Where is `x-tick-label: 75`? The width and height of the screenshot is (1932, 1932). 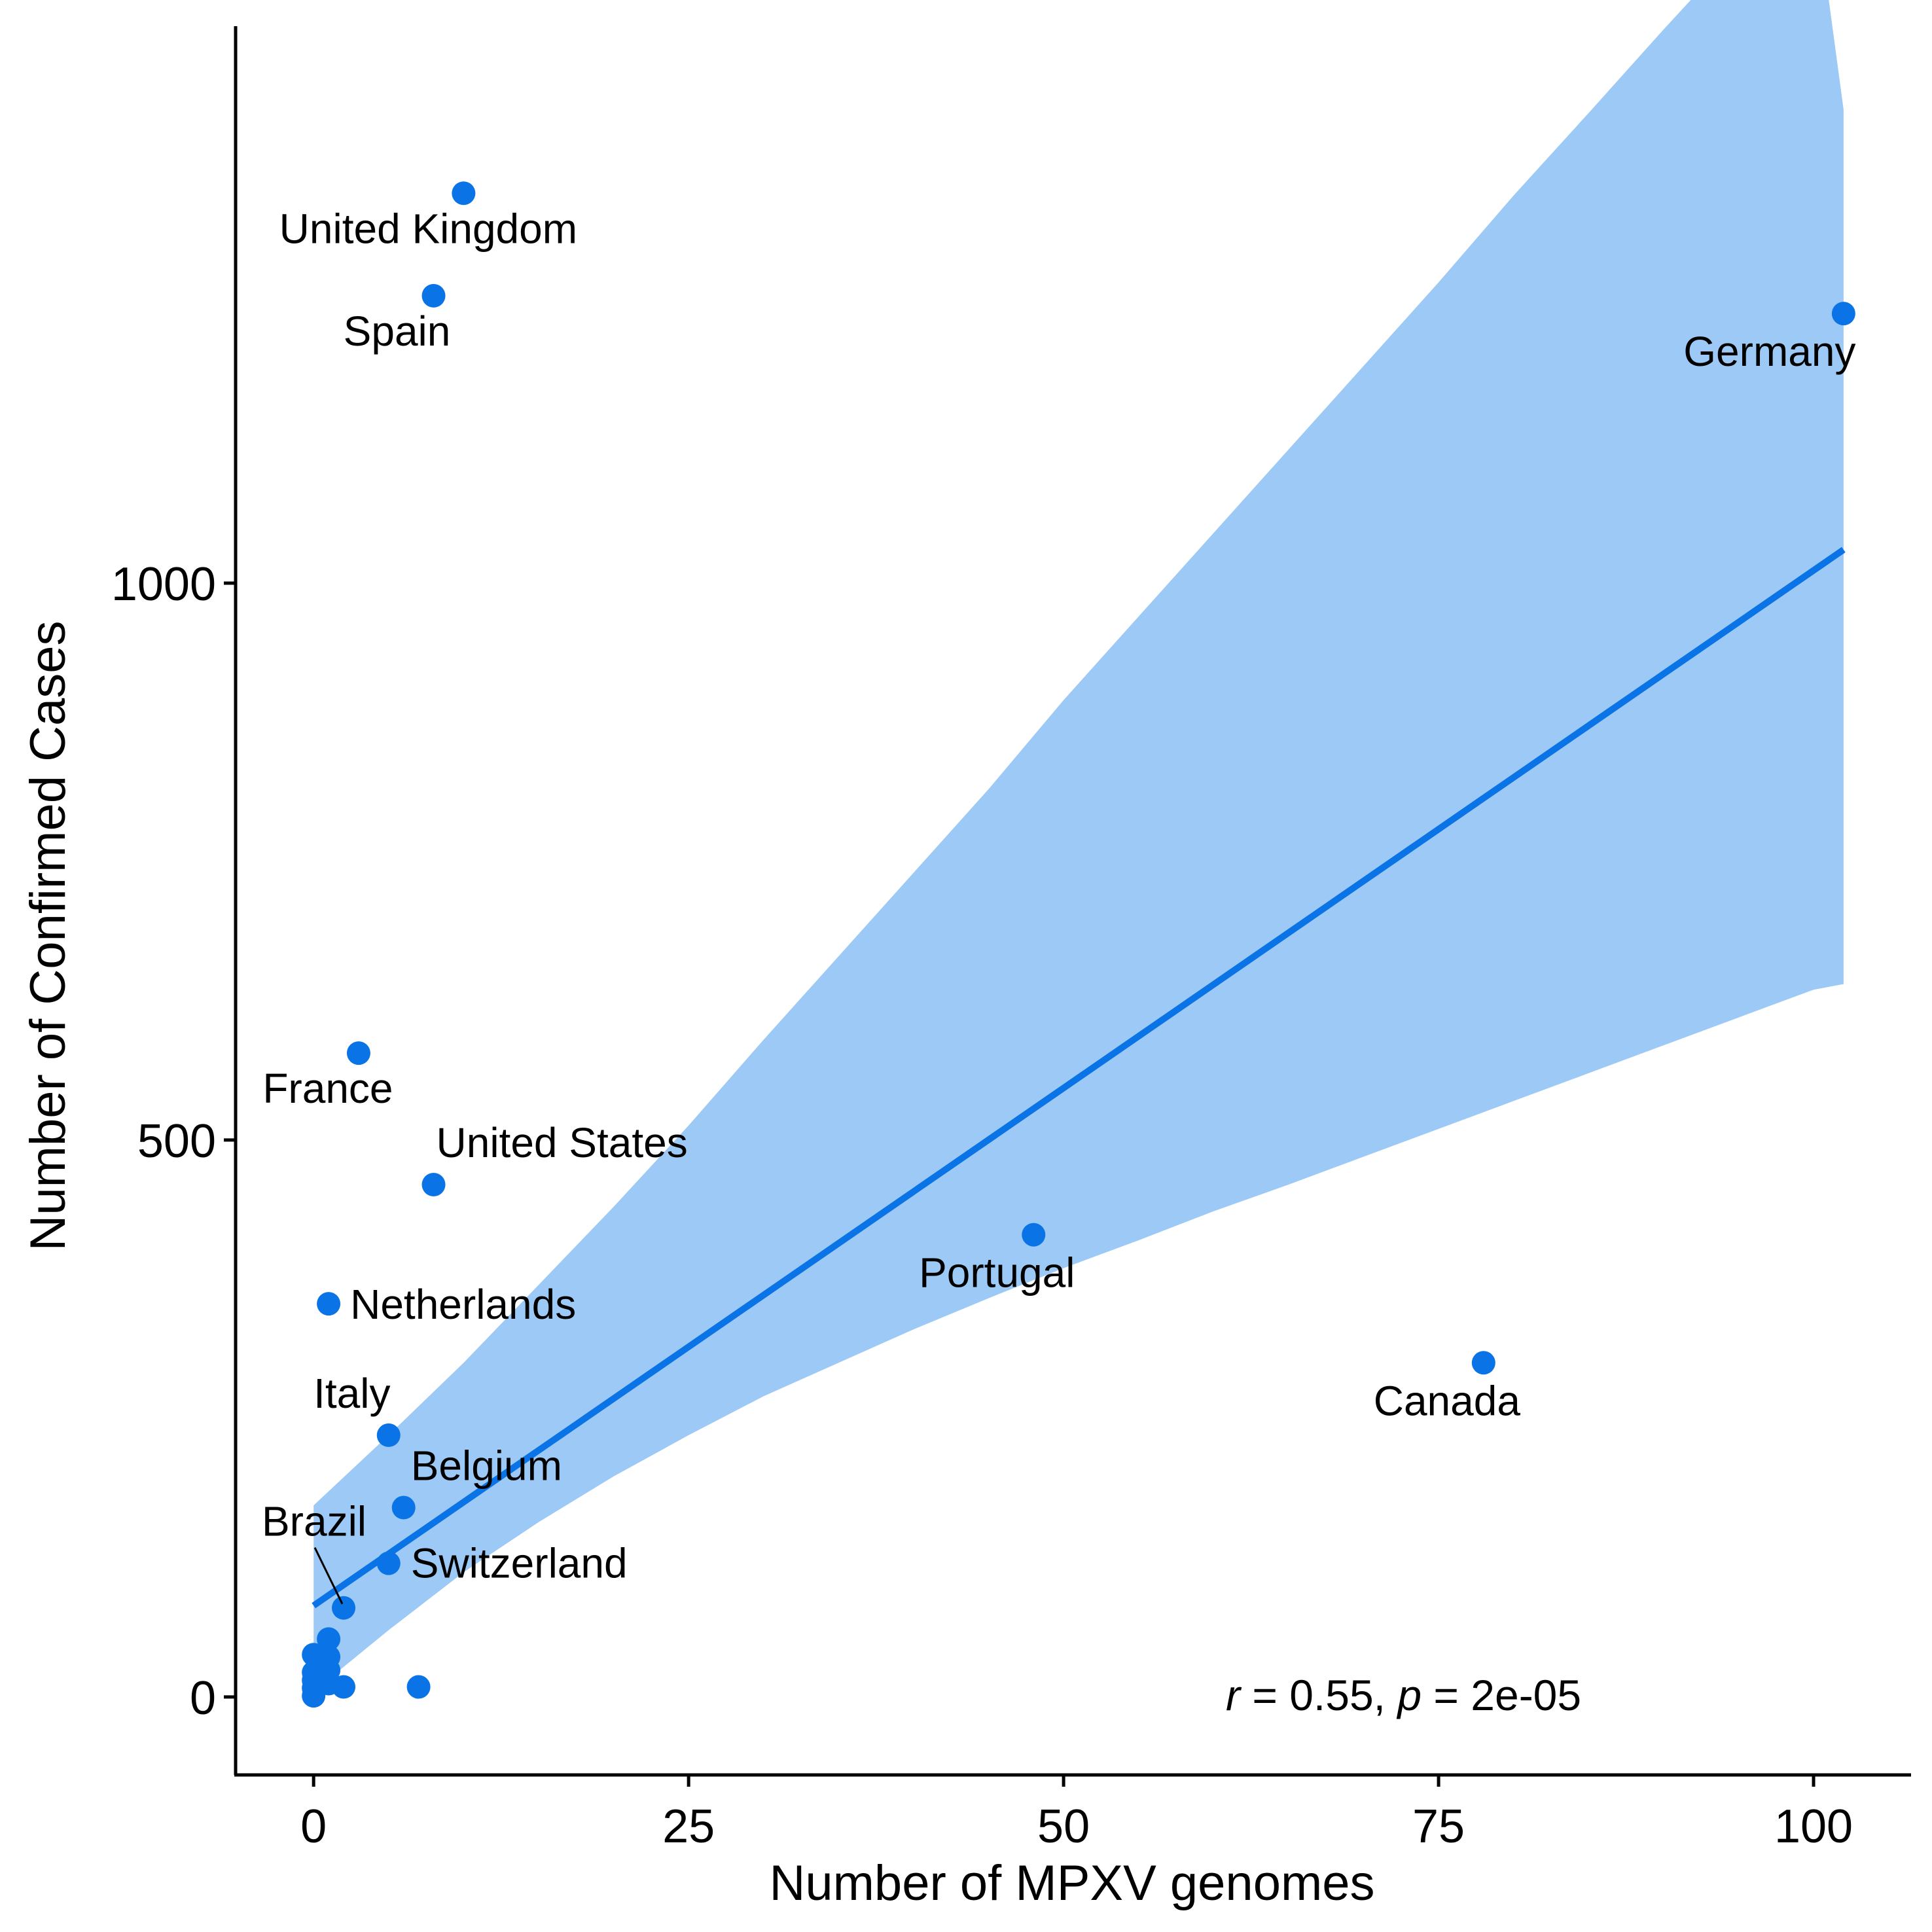
x-tick-label: 75 is located at coordinates (1438, 1826).